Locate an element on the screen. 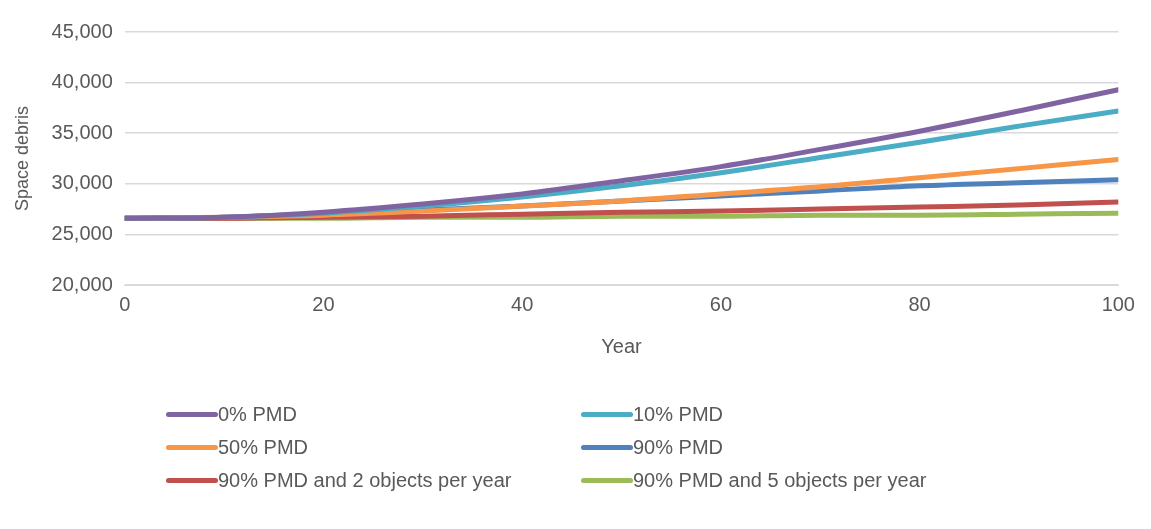 This screenshot has height=529, width=1151. x-tick-label: 100 is located at coordinates (1118, 303).